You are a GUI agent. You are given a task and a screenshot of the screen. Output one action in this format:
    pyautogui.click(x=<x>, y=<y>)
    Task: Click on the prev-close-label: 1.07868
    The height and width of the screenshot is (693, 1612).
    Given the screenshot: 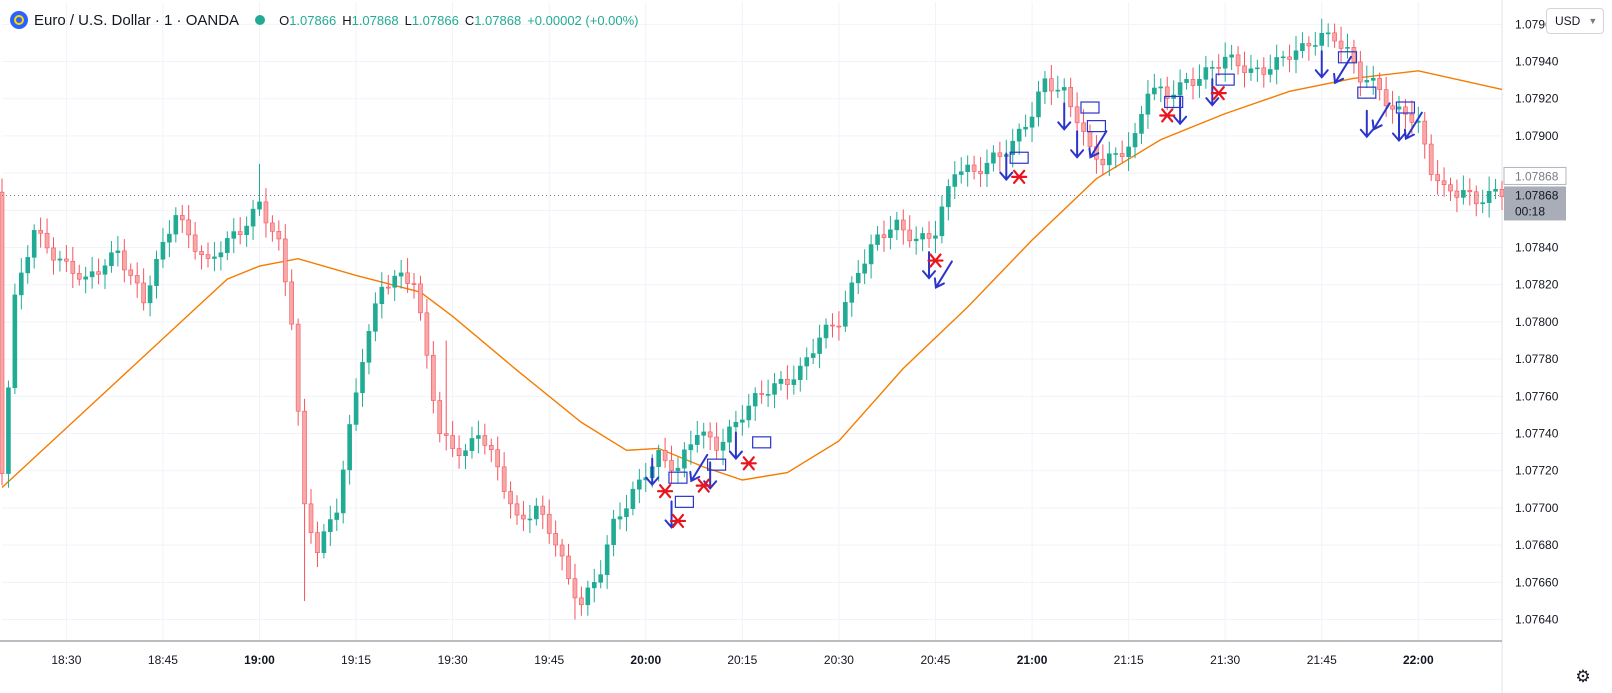 What is the action you would take?
    pyautogui.click(x=1537, y=176)
    